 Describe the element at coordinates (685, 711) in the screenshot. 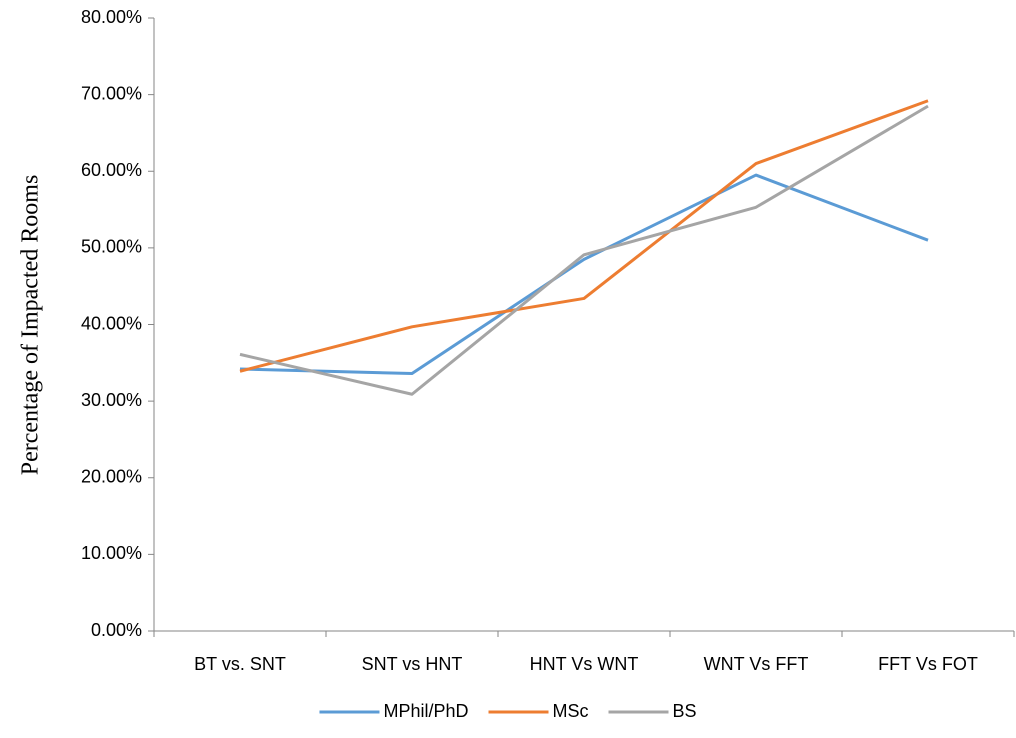

I see `legend-label: BS` at that location.